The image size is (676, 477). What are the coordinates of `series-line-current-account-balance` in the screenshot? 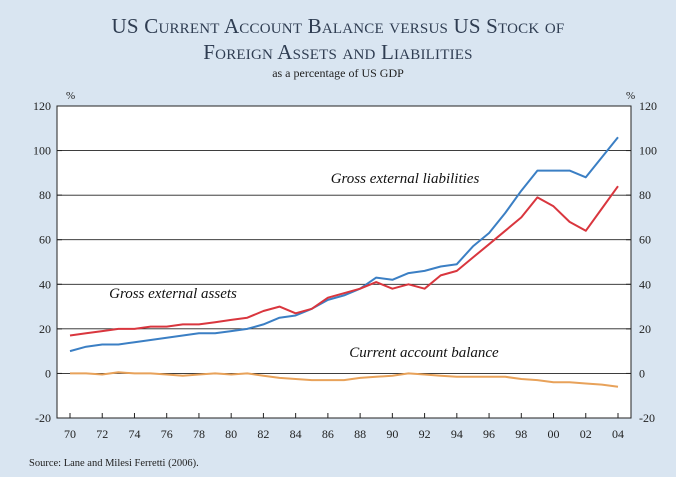 It's located at (344, 379).